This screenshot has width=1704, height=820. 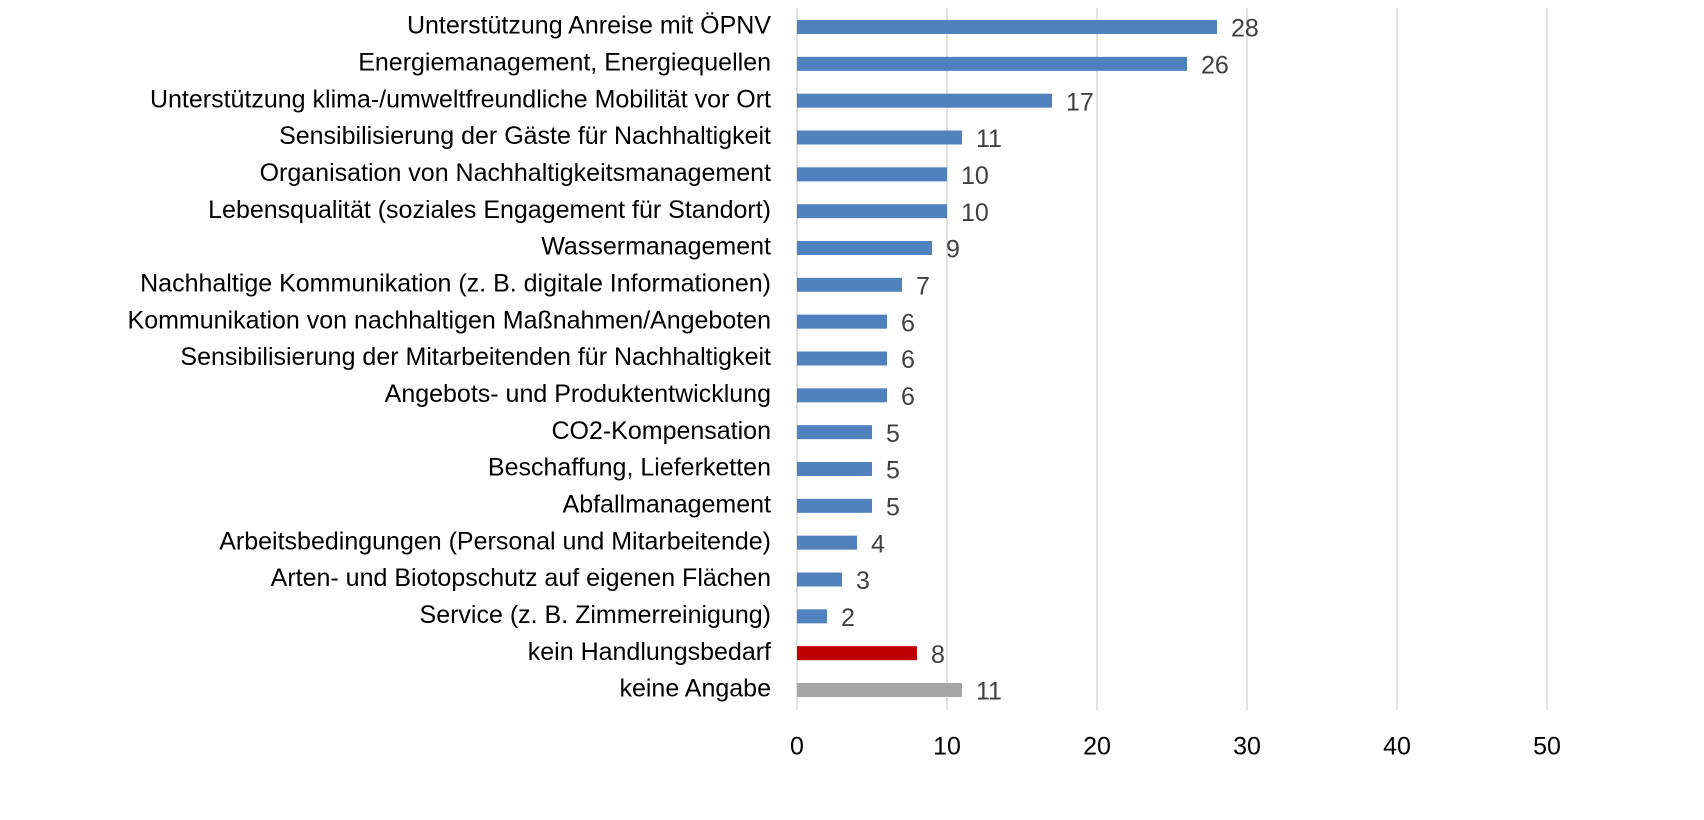 What do you see at coordinates (1245, 29) in the screenshot?
I see `data-label: 28` at bounding box center [1245, 29].